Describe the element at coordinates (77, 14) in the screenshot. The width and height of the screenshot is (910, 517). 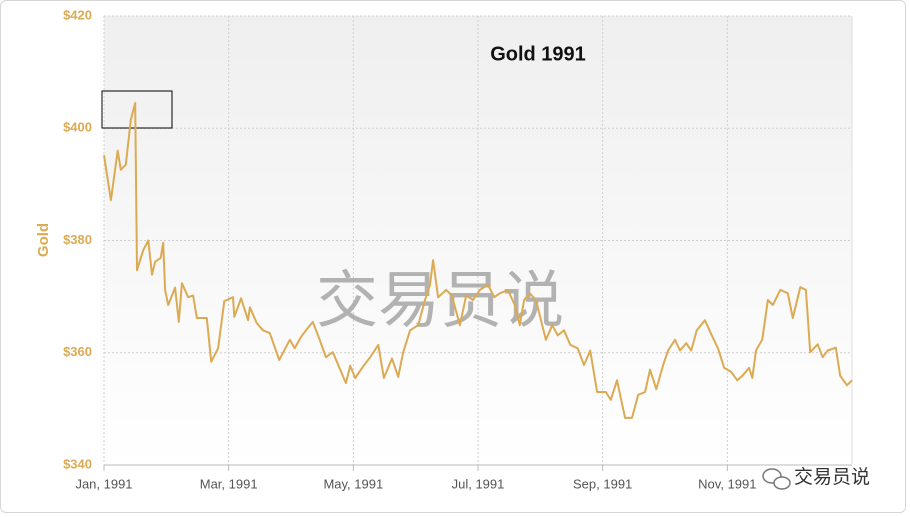
I see `y-tick-label: $420` at that location.